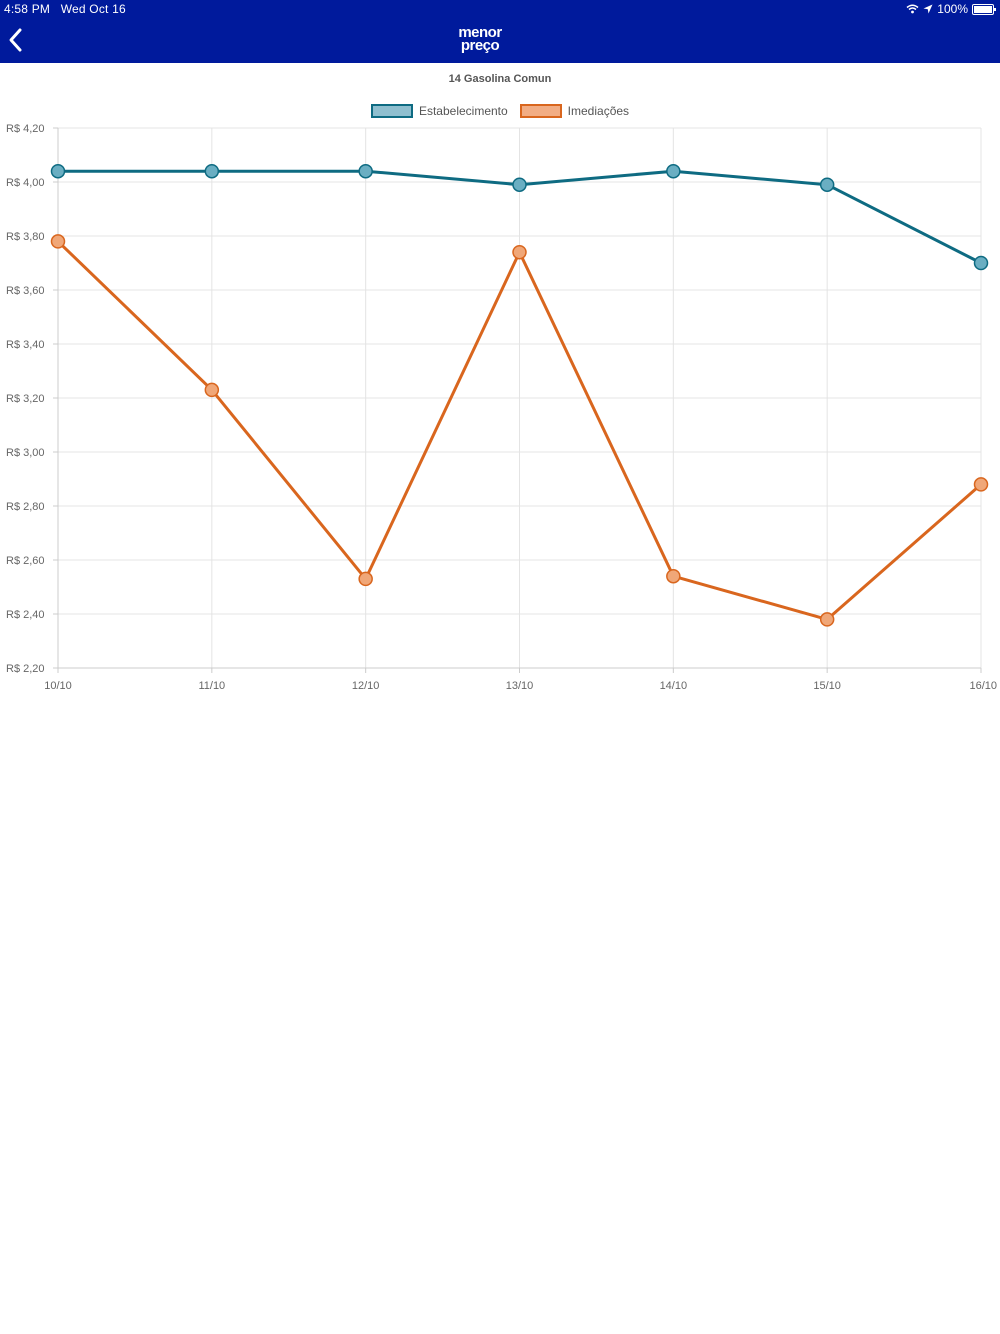 The height and width of the screenshot is (1334, 1000). What do you see at coordinates (480, 45) in the screenshot?
I see `logo-text-line2: preço` at bounding box center [480, 45].